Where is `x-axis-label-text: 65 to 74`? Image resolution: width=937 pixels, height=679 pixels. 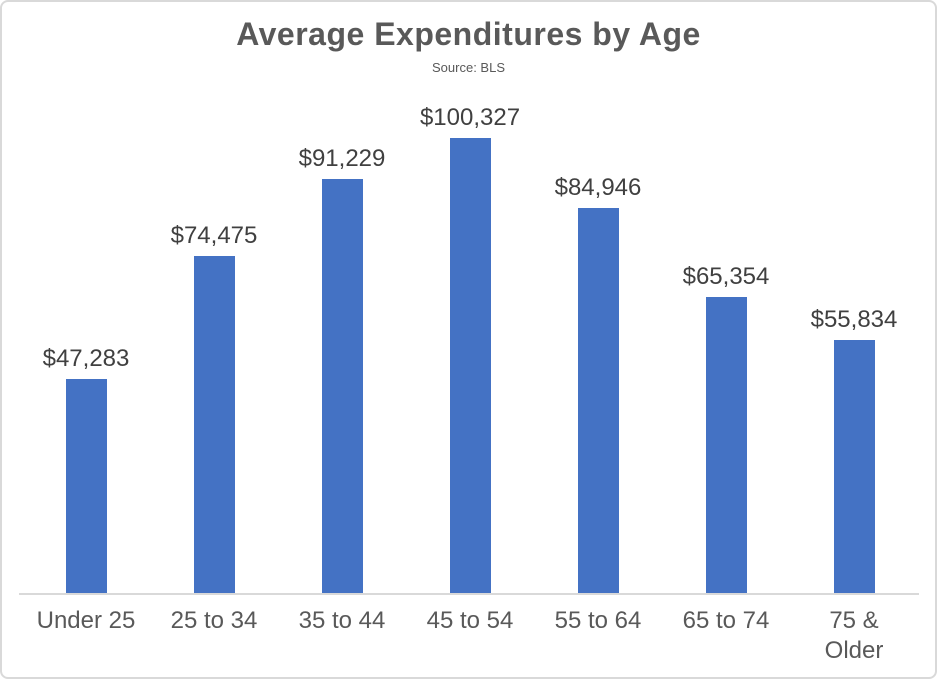 x-axis-label-text: 65 to 74 is located at coordinates (726, 620).